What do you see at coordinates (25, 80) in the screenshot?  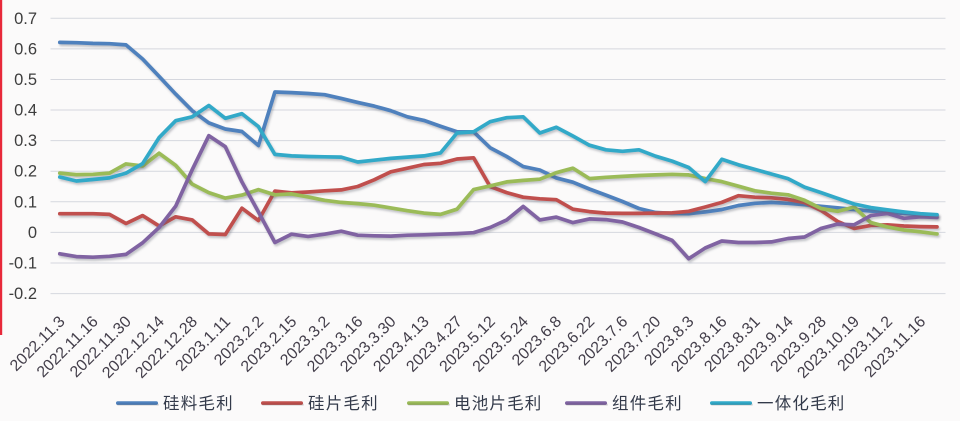 I see `svg-text: 0.5` at bounding box center [25, 80].